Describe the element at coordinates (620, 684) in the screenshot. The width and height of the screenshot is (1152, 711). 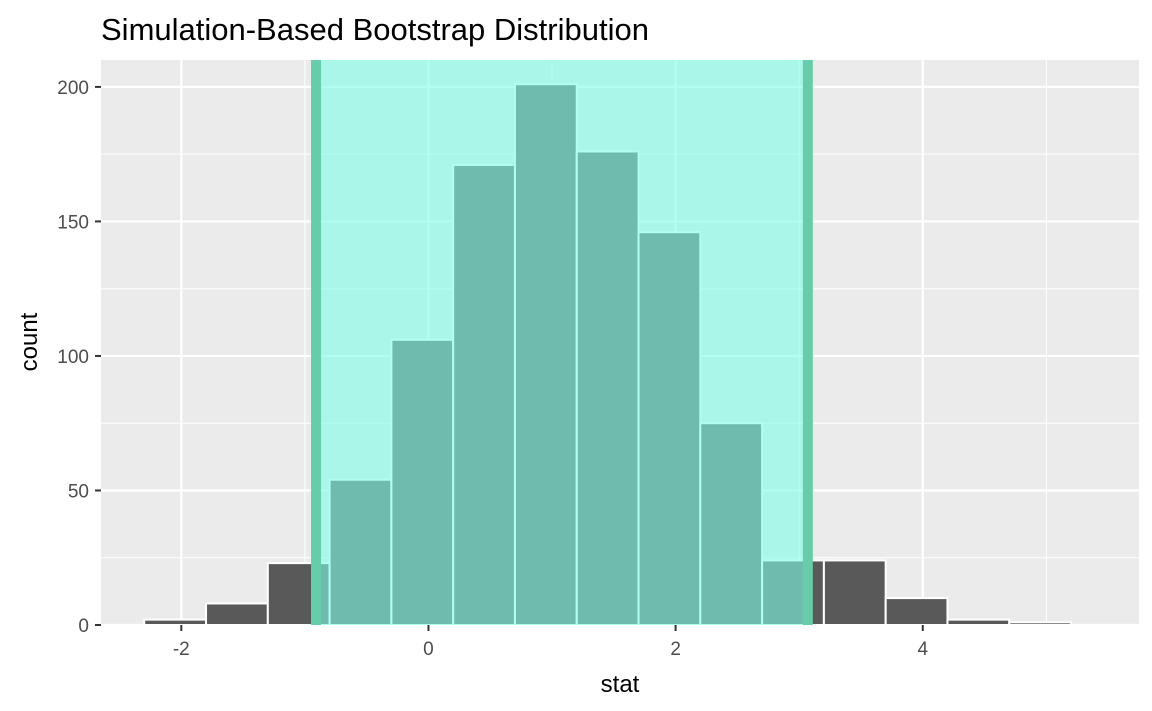
I see `x-axis-title: stat` at that location.